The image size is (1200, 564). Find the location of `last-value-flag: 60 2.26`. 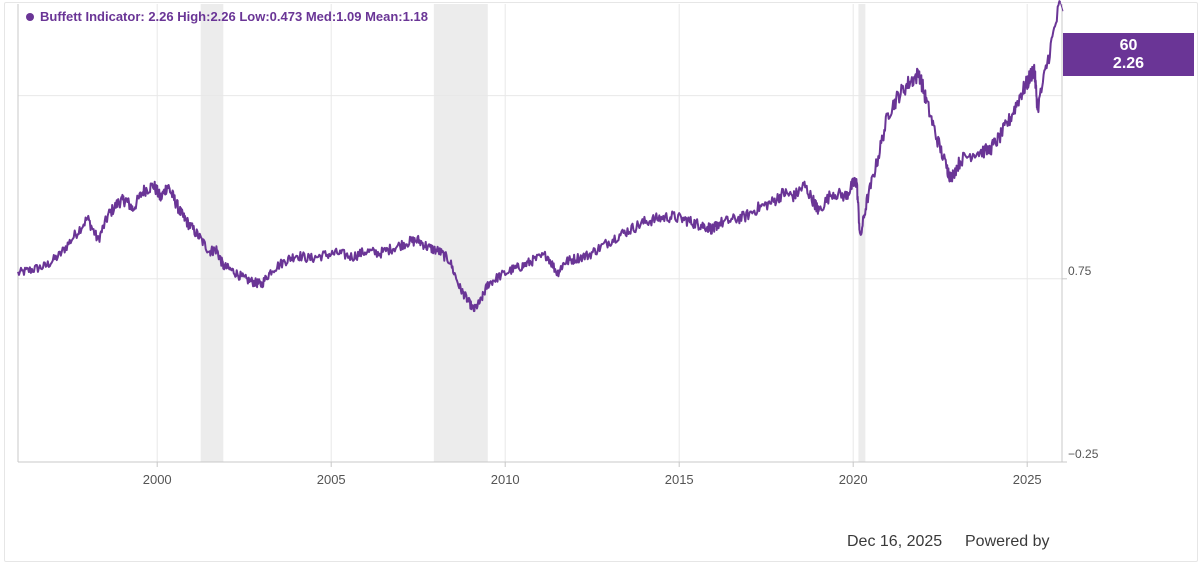

last-value-flag: 60 2.26 is located at coordinates (1128, 54).